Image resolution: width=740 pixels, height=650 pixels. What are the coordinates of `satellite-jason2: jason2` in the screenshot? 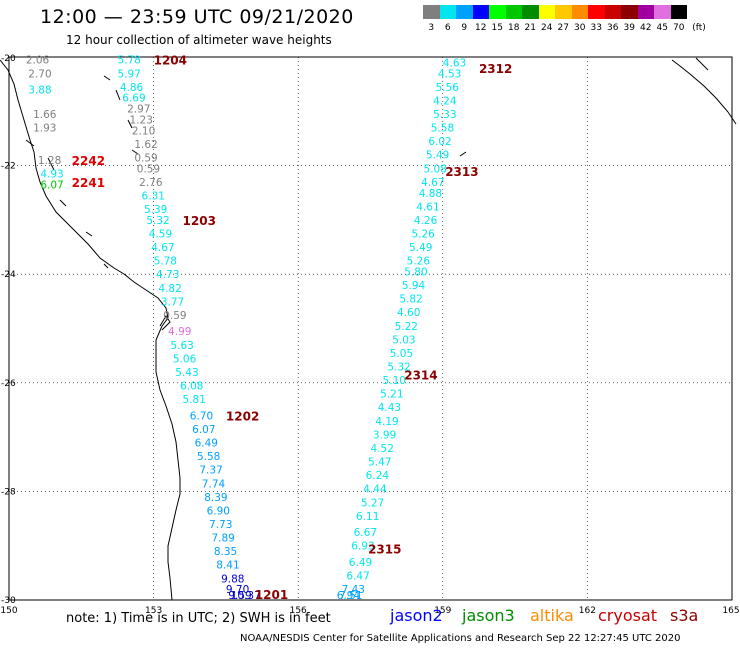 It's located at (416, 615).